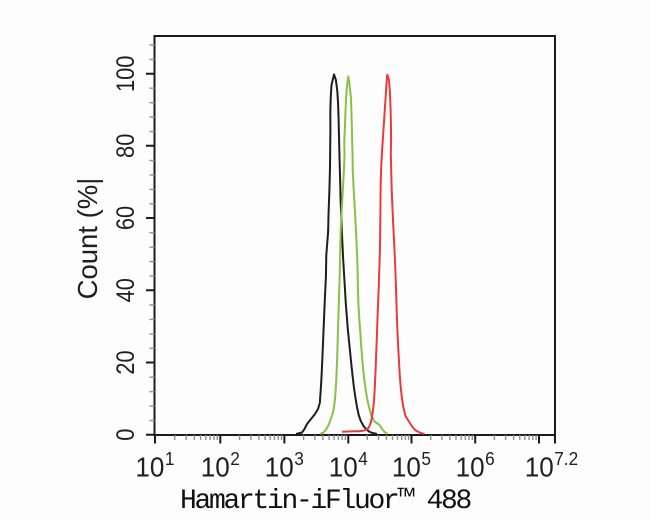 The width and height of the screenshot is (650, 525). I want to click on svg-text: 40, so click(126, 290).